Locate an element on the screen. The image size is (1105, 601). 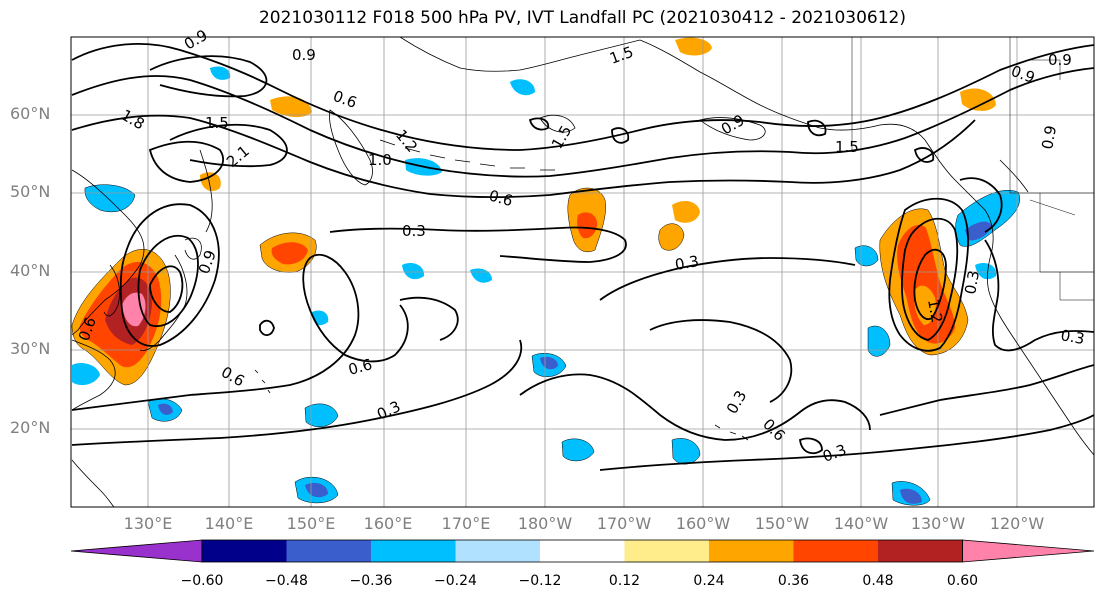
lon-label: 160°W is located at coordinates (703, 523).